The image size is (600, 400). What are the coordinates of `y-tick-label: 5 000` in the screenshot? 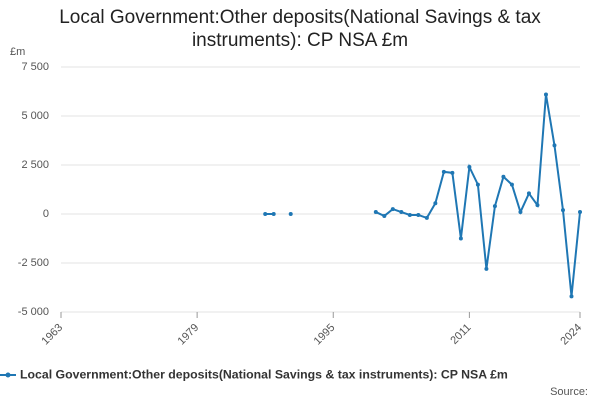 It's located at (35, 116).